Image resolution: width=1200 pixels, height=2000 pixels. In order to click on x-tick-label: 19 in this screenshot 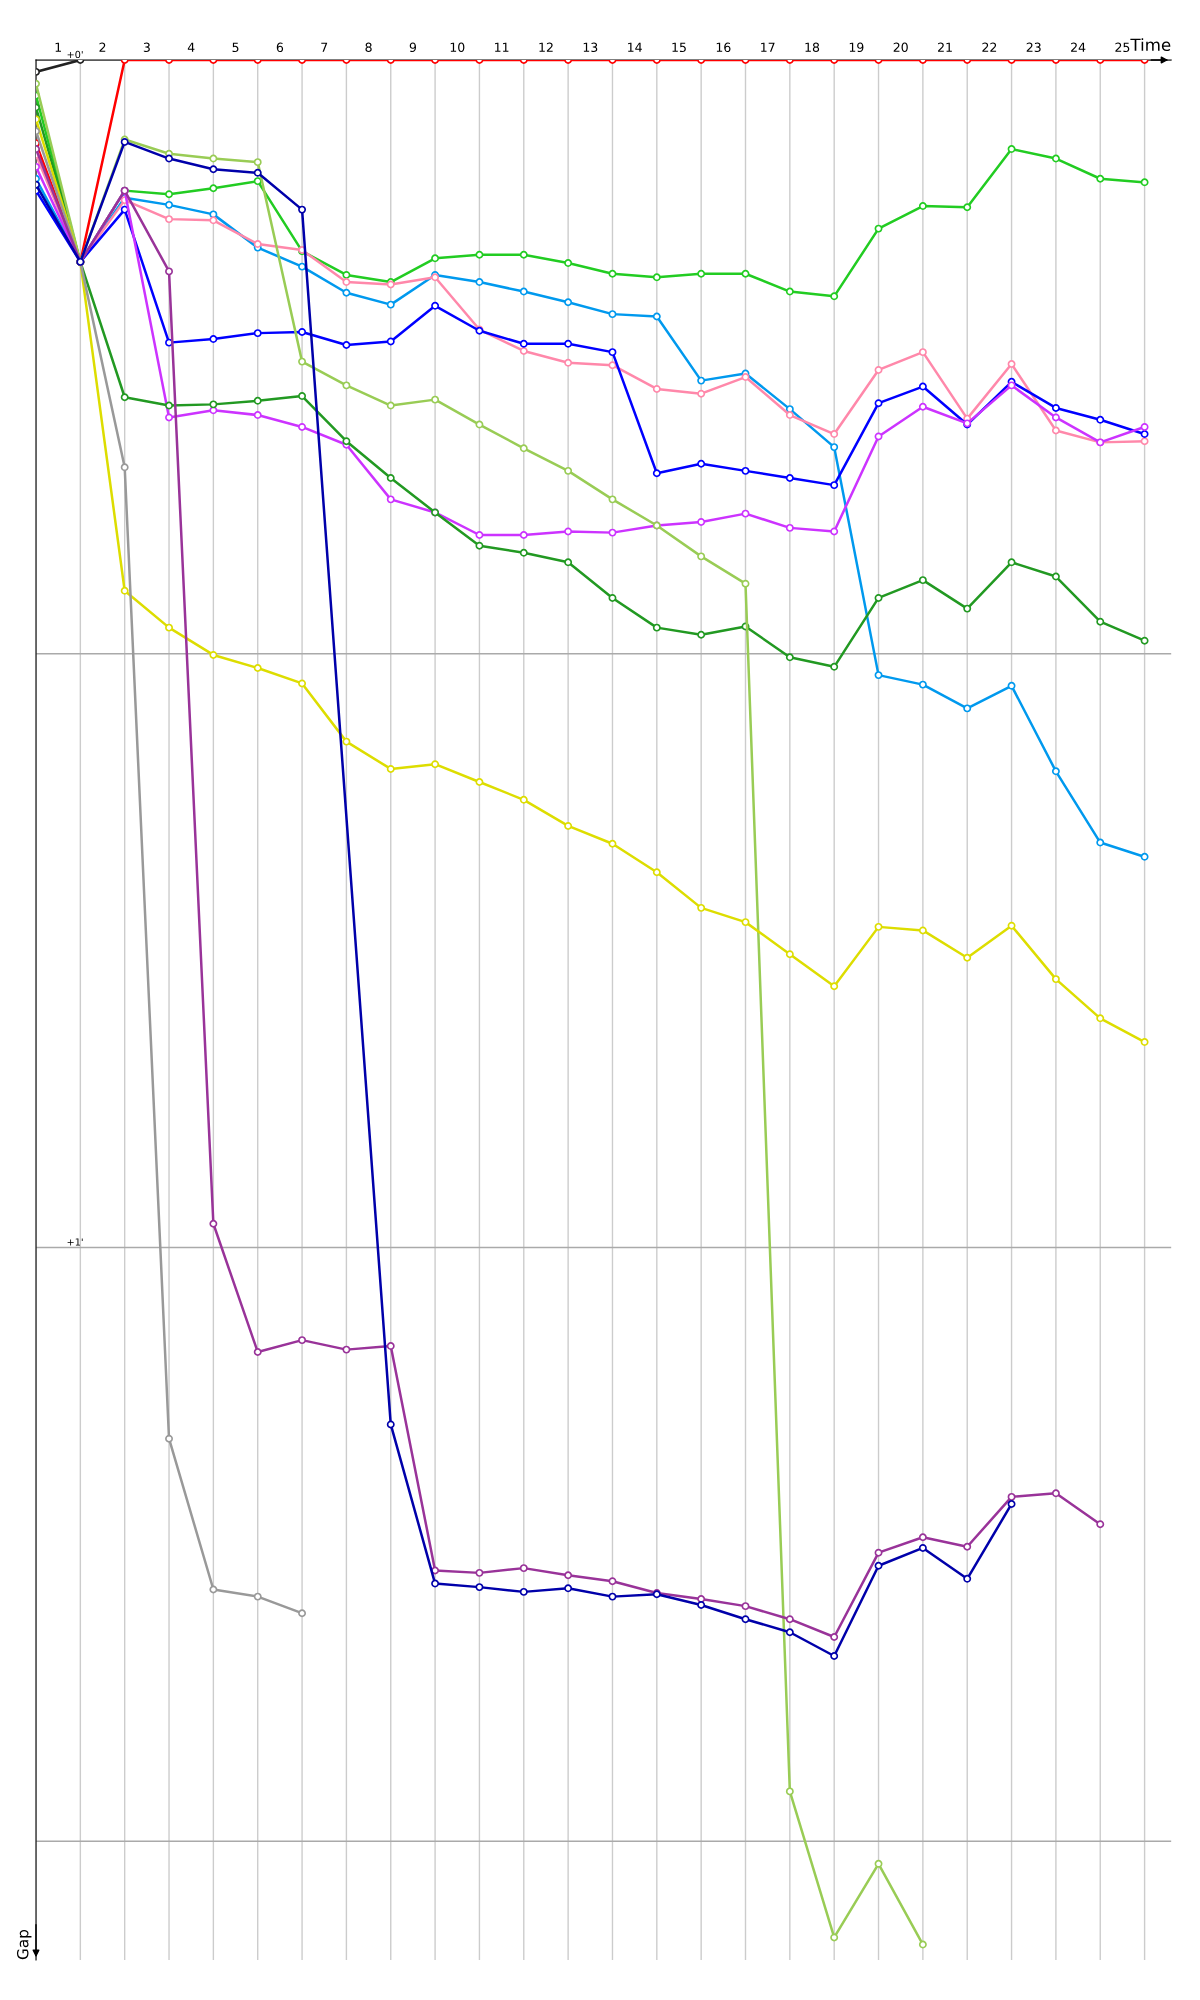, I will do `click(856, 47)`.